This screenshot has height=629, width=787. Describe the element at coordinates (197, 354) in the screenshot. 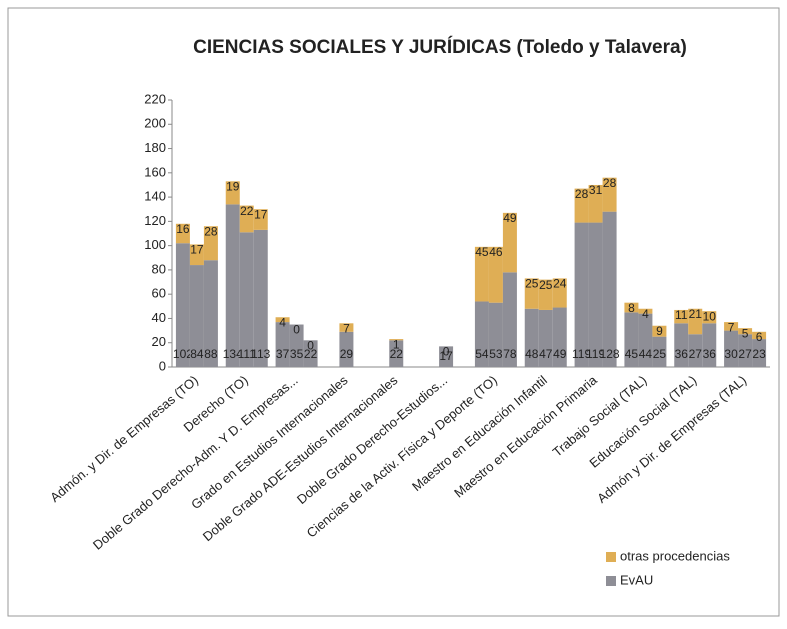

I see `data-label: 84` at that location.